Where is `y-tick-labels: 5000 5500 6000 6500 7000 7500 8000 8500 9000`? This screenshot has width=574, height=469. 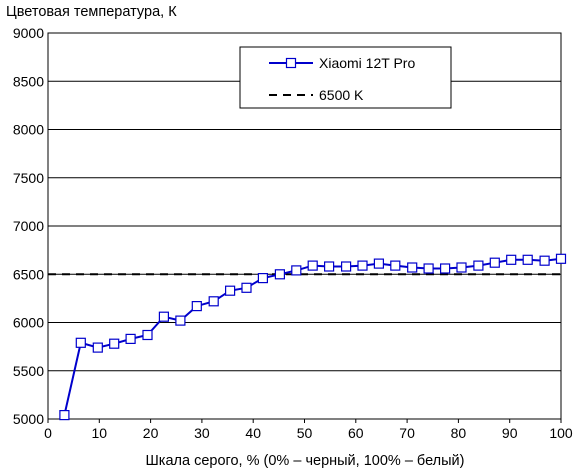 y-tick-labels: 5000 5500 6000 6500 7000 7500 8000 8500 9000 is located at coordinates (28, 226).